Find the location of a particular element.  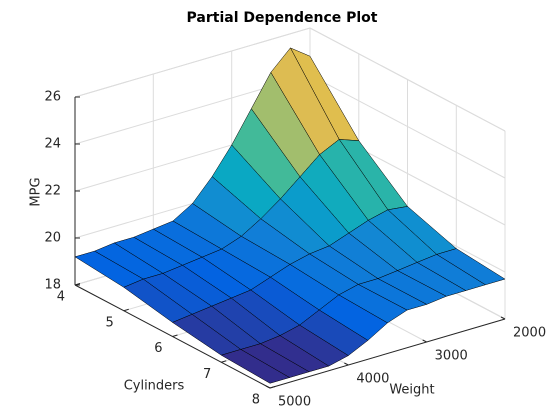

z-tick-label: 18 is located at coordinates (52, 285).